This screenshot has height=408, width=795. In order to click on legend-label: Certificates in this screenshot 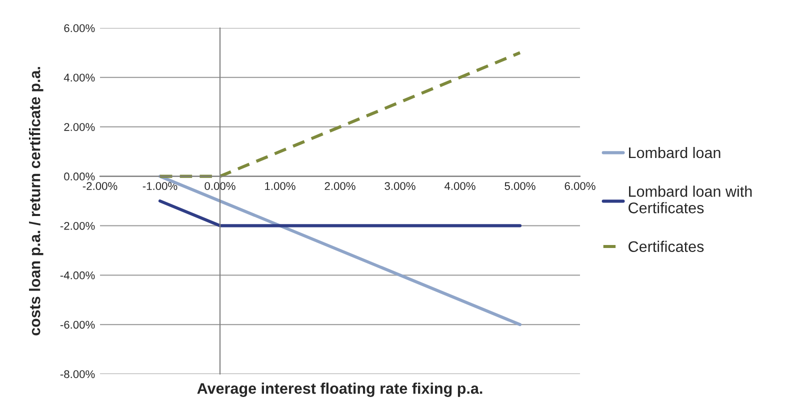, I will do `click(666, 246)`.